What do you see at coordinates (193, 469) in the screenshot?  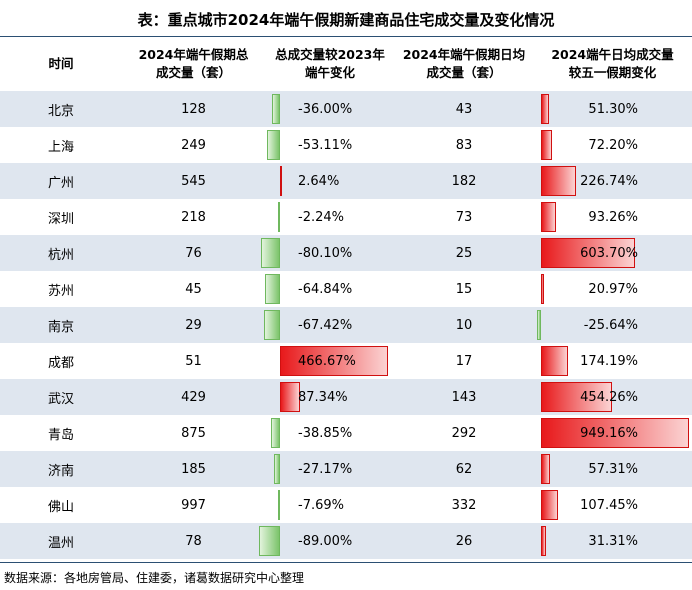 I see `total-cell: 185` at bounding box center [193, 469].